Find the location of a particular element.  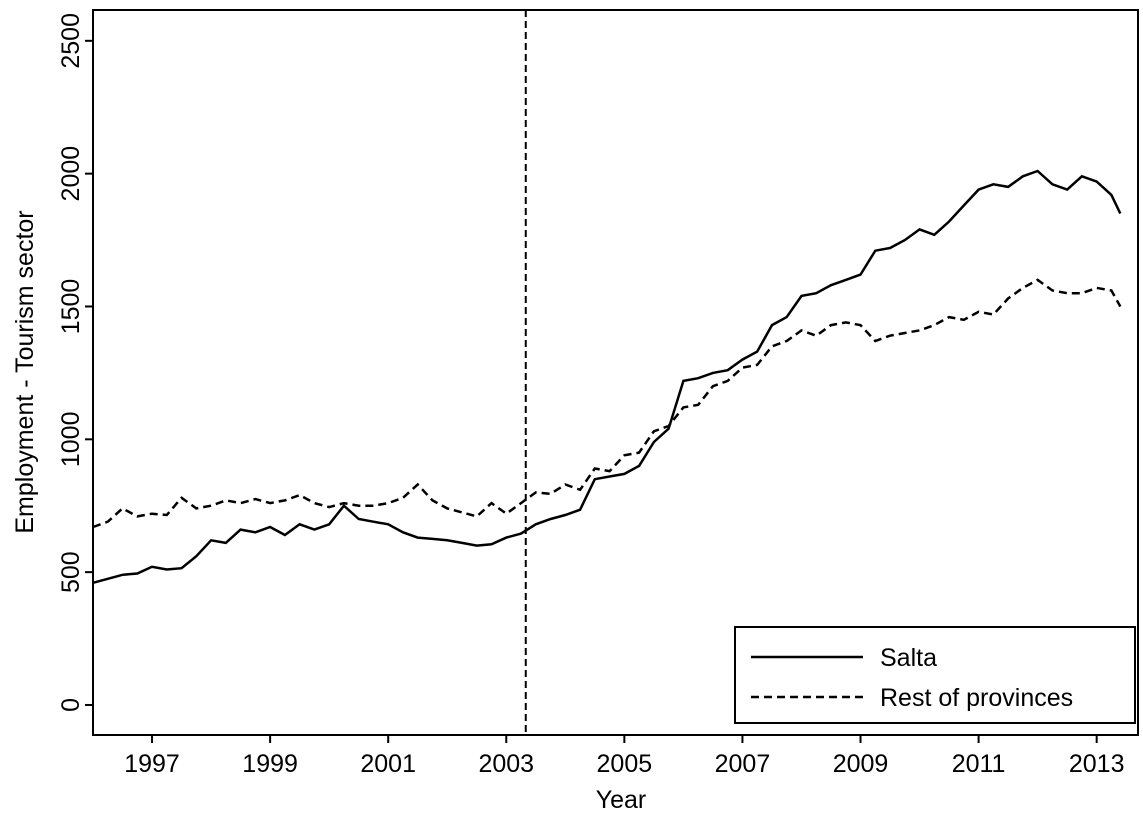

x-tick-label: 2011 is located at coordinates (979, 764).